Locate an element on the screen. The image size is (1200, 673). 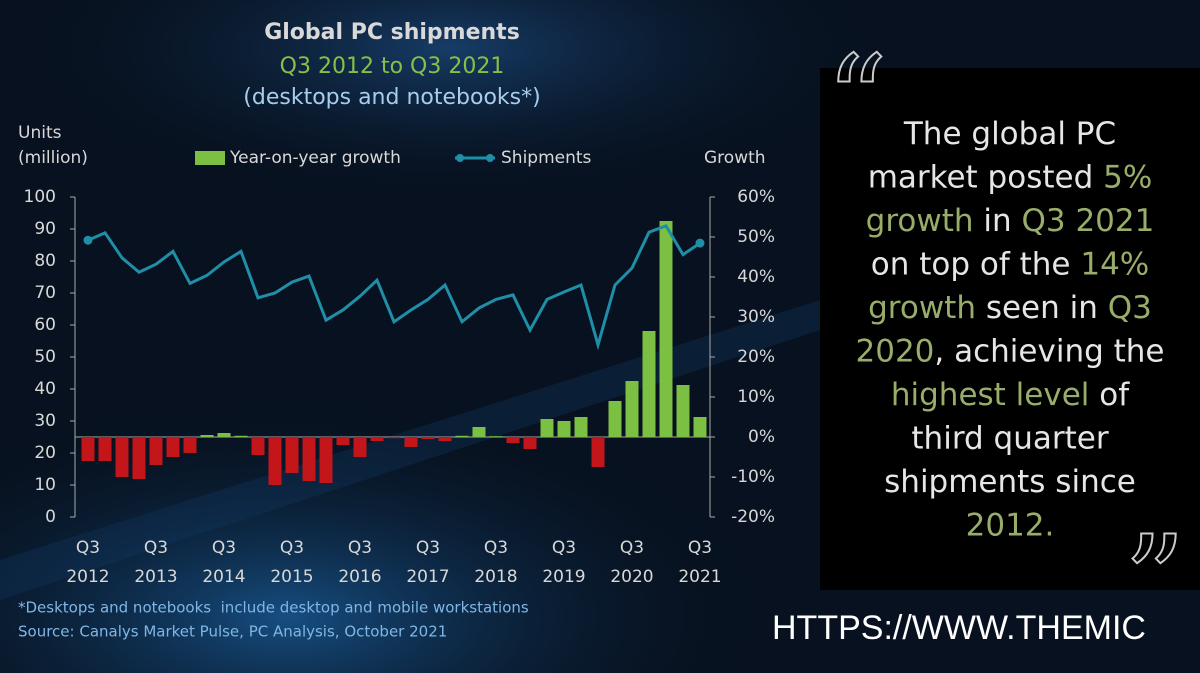
legend-label: Year-on-year growth is located at coordinates (315, 158).